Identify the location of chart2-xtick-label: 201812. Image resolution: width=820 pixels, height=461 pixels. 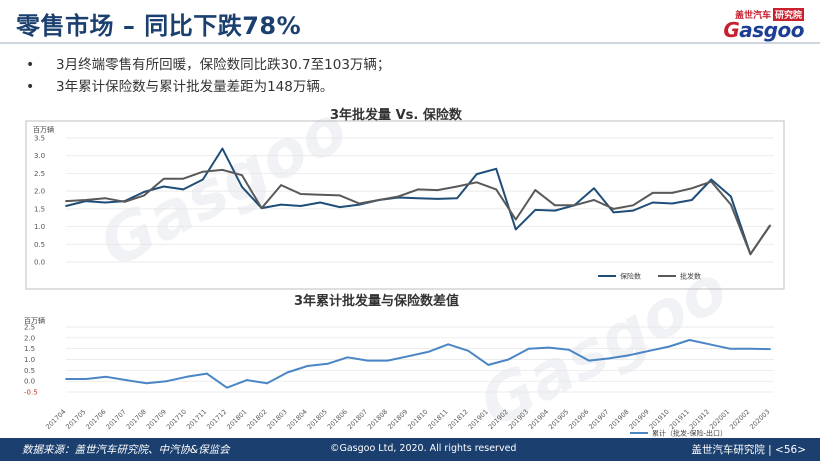
(457, 419).